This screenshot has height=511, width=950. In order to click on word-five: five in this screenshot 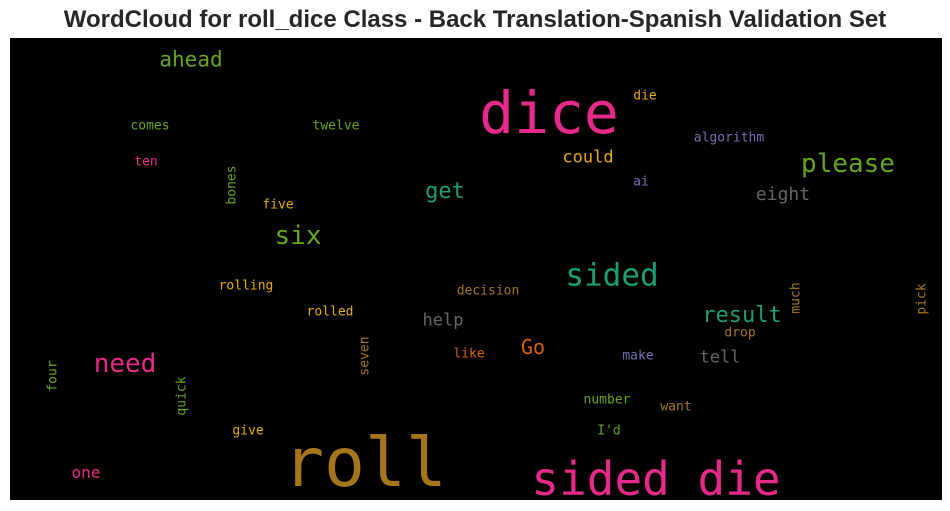, I will do `click(278, 205)`.